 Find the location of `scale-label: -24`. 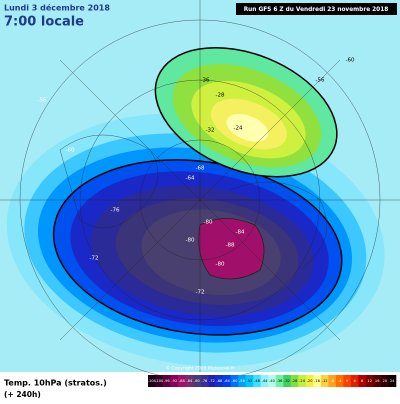

scale-label: -24 is located at coordinates (302, 381).